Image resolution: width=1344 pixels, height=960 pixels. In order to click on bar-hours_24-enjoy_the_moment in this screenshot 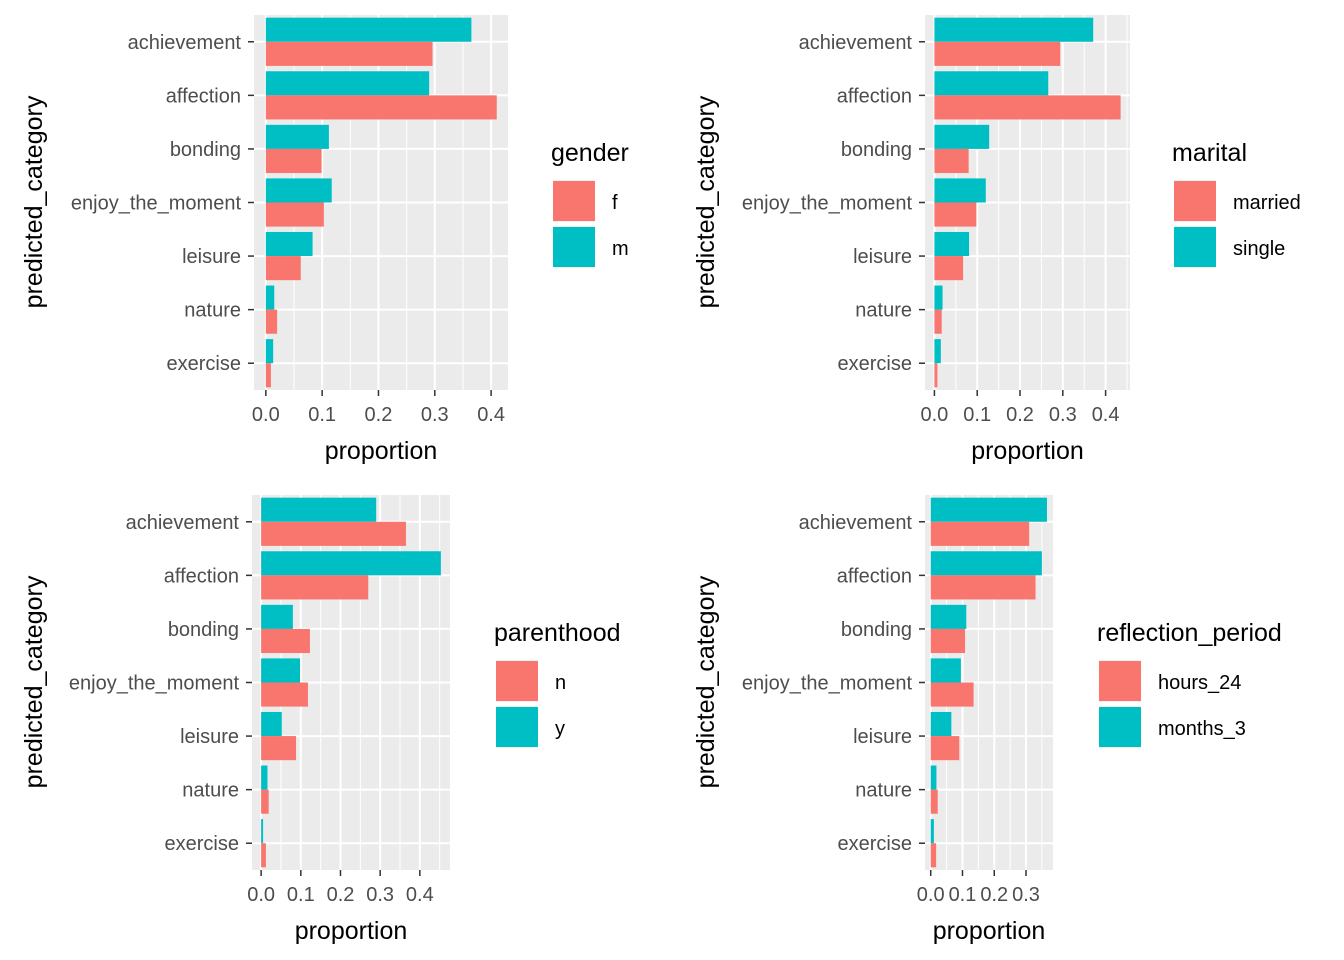, I will do `click(952, 694)`.